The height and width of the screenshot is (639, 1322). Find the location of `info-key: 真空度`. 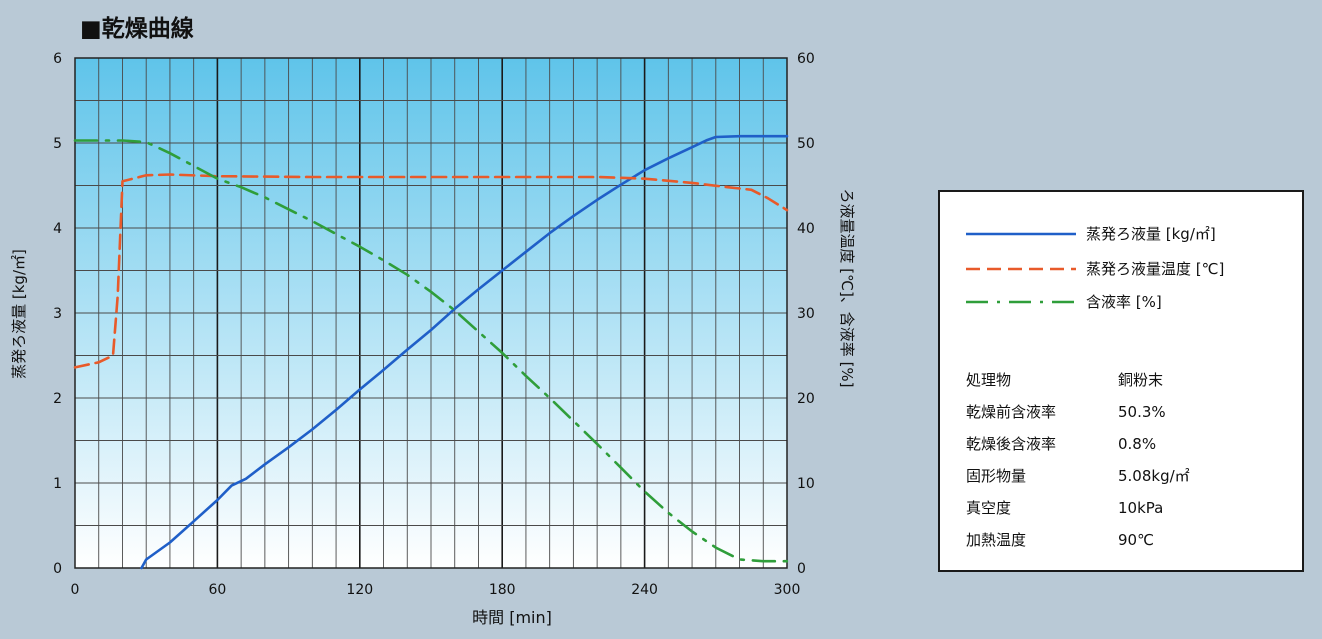

info-key: 真空度 is located at coordinates (989, 508).